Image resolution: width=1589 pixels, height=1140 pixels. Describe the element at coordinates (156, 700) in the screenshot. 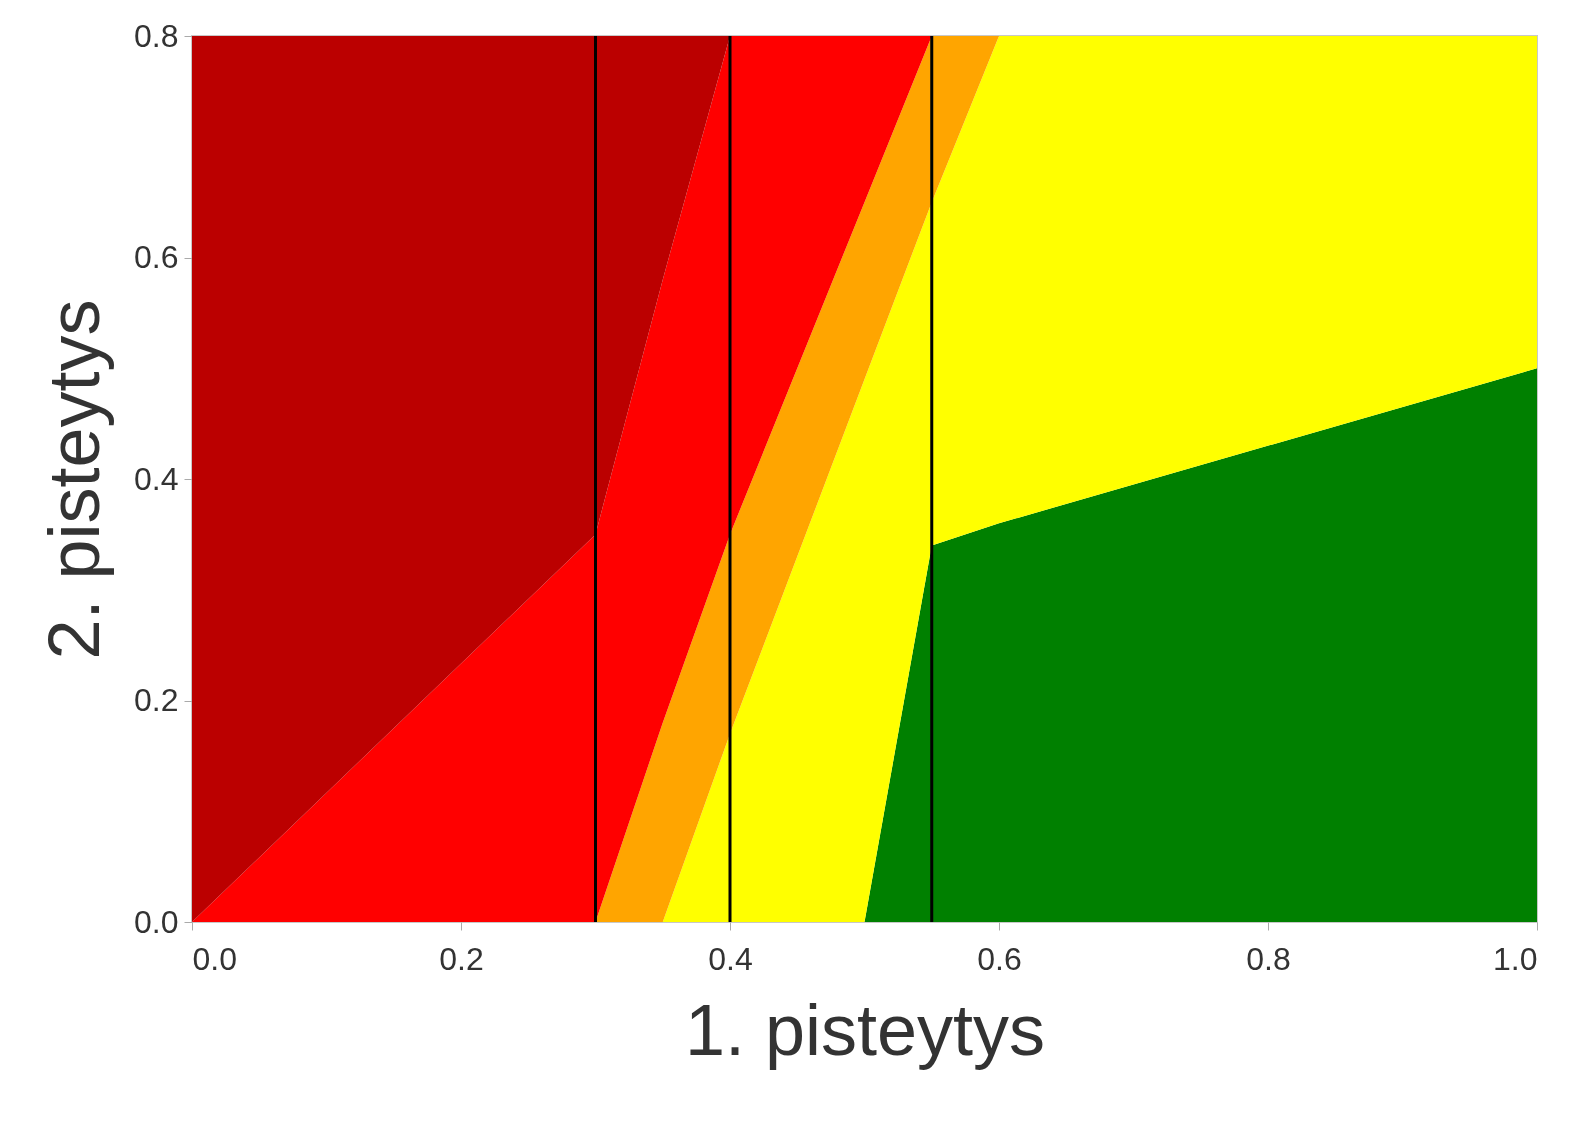

I see `y-tick-label: 0.2` at that location.